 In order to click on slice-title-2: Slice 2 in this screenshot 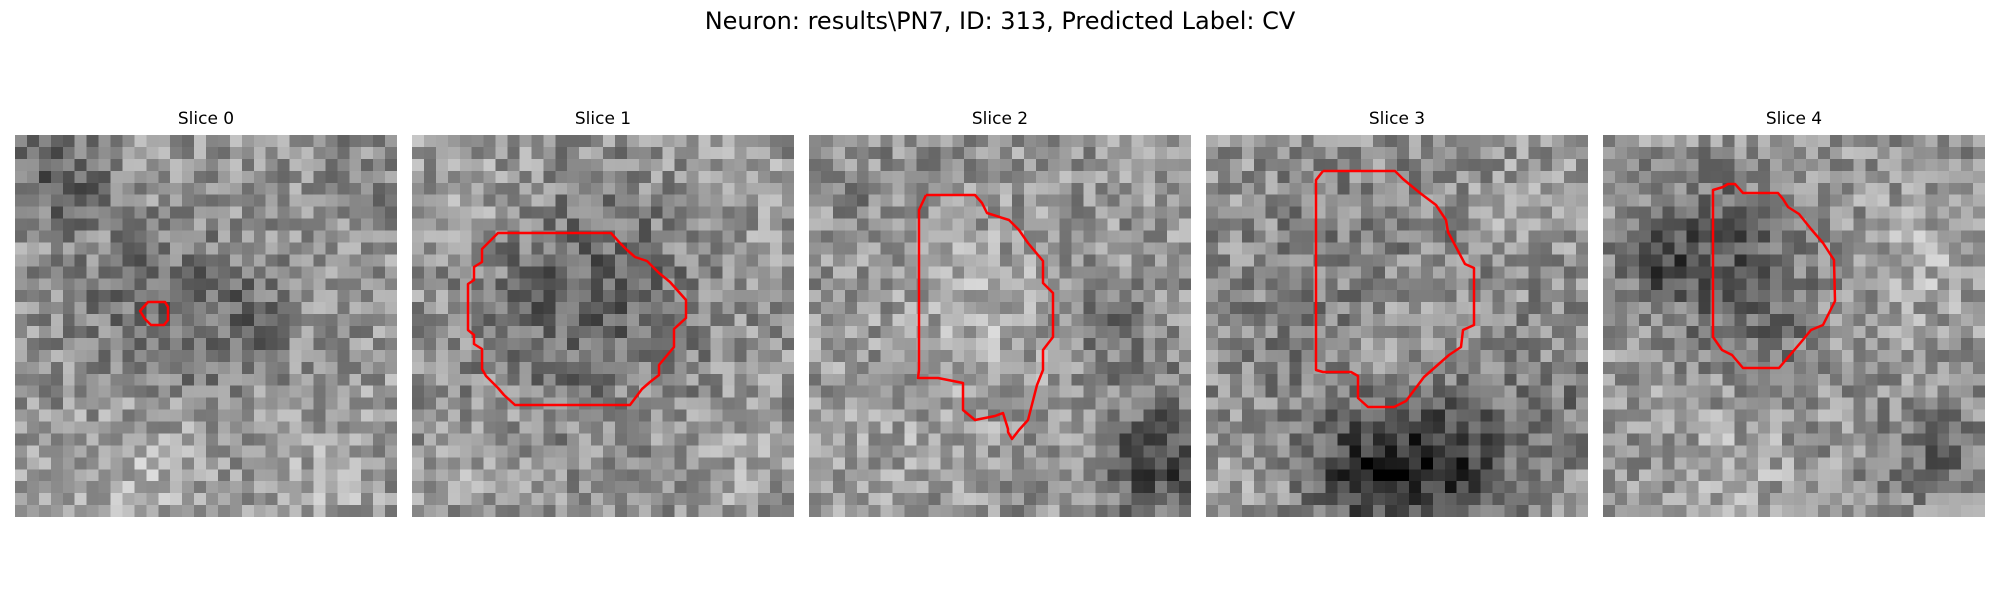, I will do `click(1000, 119)`.